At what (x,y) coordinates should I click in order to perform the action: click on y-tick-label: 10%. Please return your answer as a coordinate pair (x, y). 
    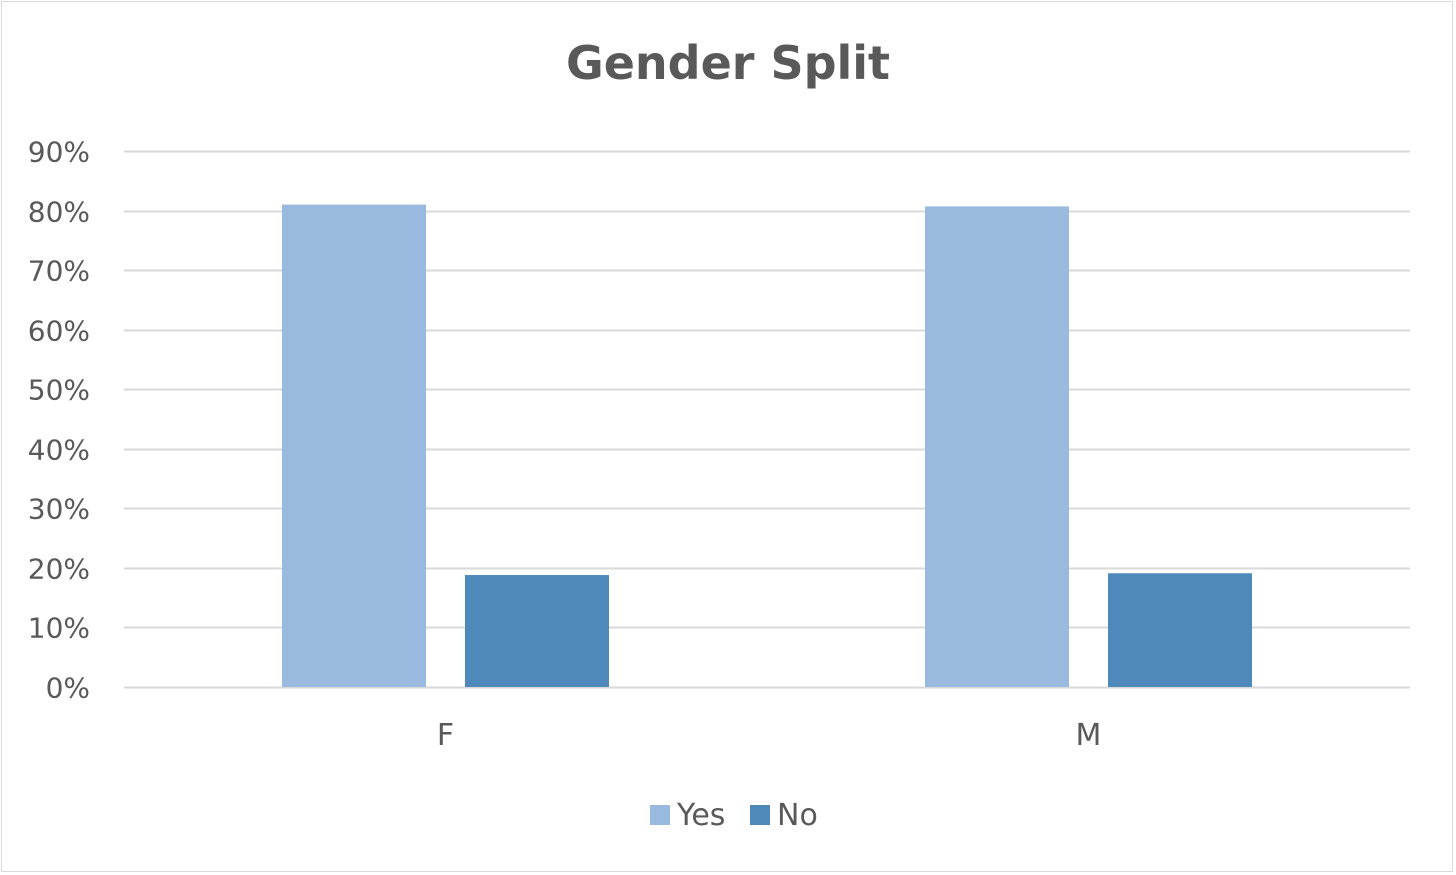
    Looking at the image, I should click on (59, 628).